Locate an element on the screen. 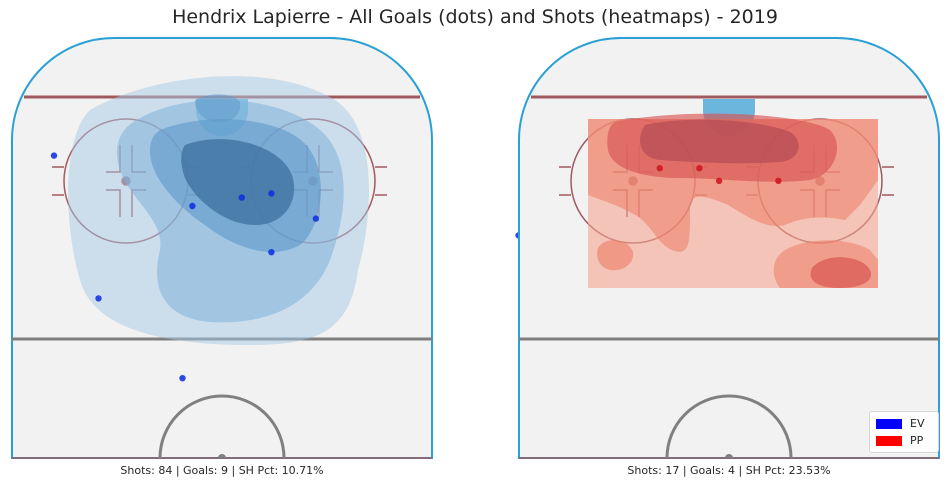 The height and width of the screenshot is (489, 950). legend-label-pp: PP is located at coordinates (917, 440).